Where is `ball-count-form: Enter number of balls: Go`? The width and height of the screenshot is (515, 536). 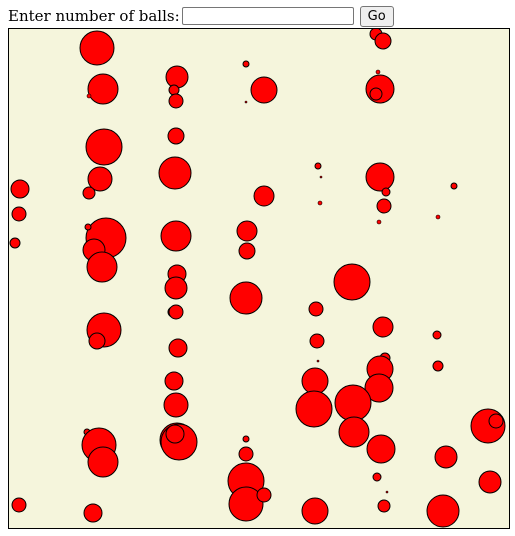 ball-count-form: Enter number of balls: Go is located at coordinates (201, 16).